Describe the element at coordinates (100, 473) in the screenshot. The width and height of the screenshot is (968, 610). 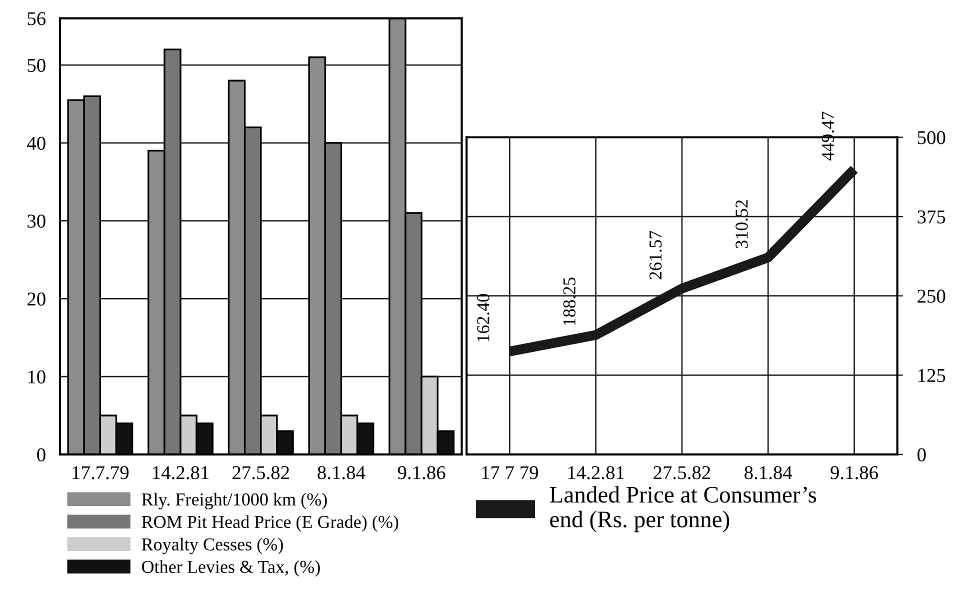
I see `x-tick-label: 17.7.79` at that location.